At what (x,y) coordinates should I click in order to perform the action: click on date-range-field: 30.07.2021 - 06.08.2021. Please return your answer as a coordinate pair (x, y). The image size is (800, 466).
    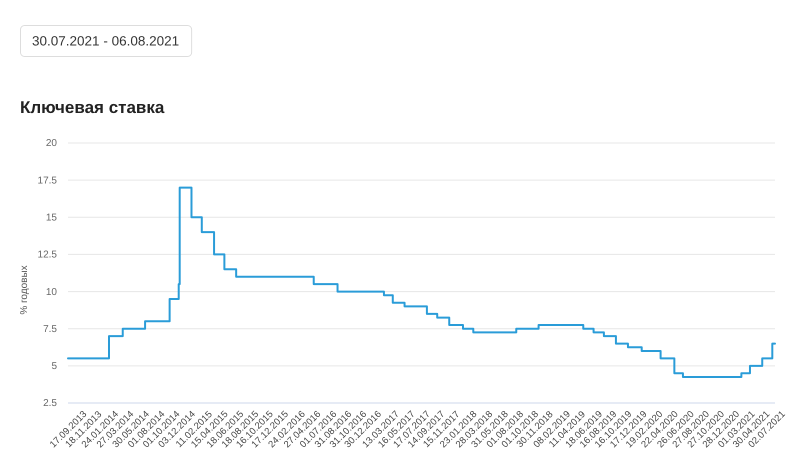
    Looking at the image, I should click on (106, 41).